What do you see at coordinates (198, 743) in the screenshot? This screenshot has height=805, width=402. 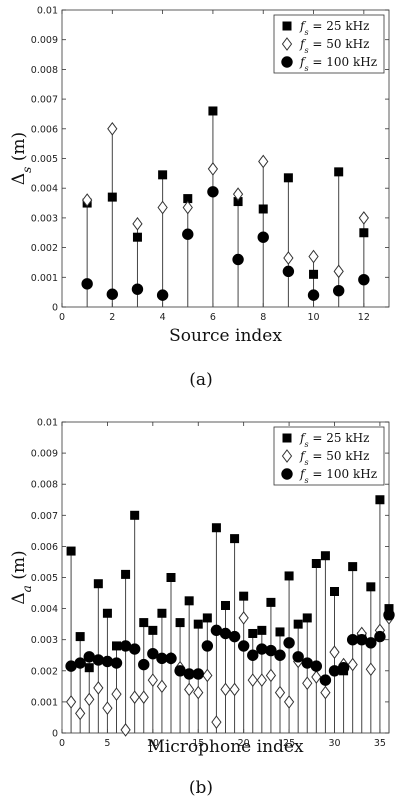 I see `x-tick-label: 15` at bounding box center [198, 743].